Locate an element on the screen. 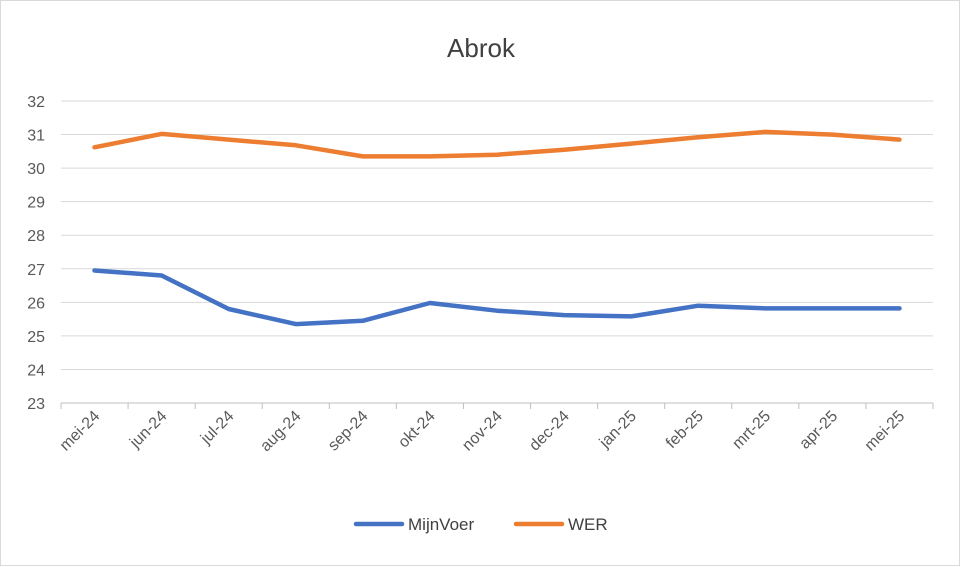 Image resolution: width=960 pixels, height=567 pixels. y-axis-ticks: 23 24 25 26 27 28 29 30 31 32 is located at coordinates (36, 253).